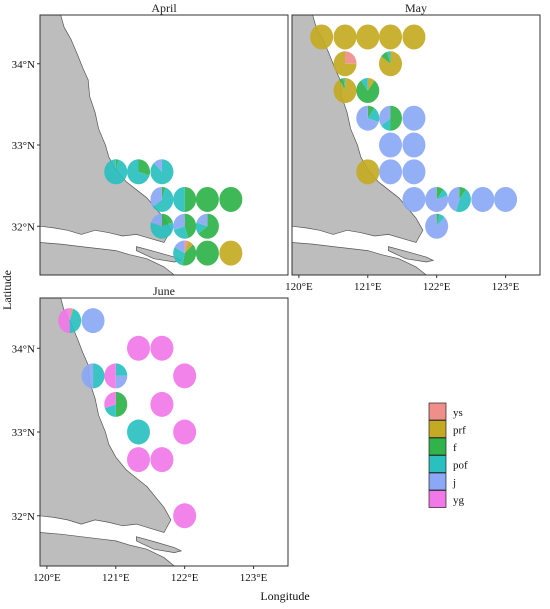 This screenshot has width=550, height=609. What do you see at coordinates (437, 499) in the screenshot?
I see `legend-swatch-yg` at bounding box center [437, 499].